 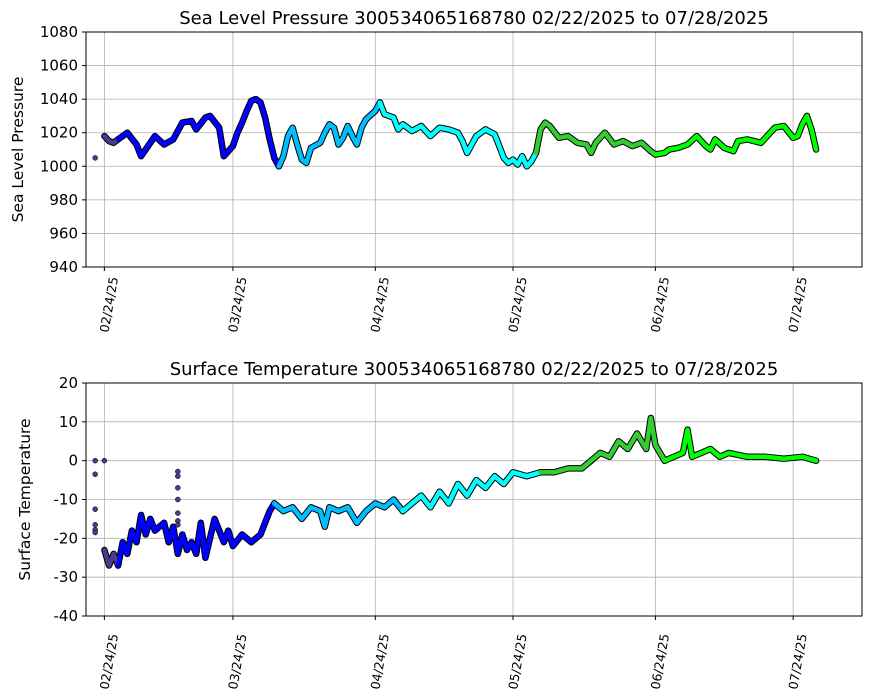 What do you see at coordinates (68, 383) in the screenshot?
I see `y-tick-label: 20` at bounding box center [68, 383].